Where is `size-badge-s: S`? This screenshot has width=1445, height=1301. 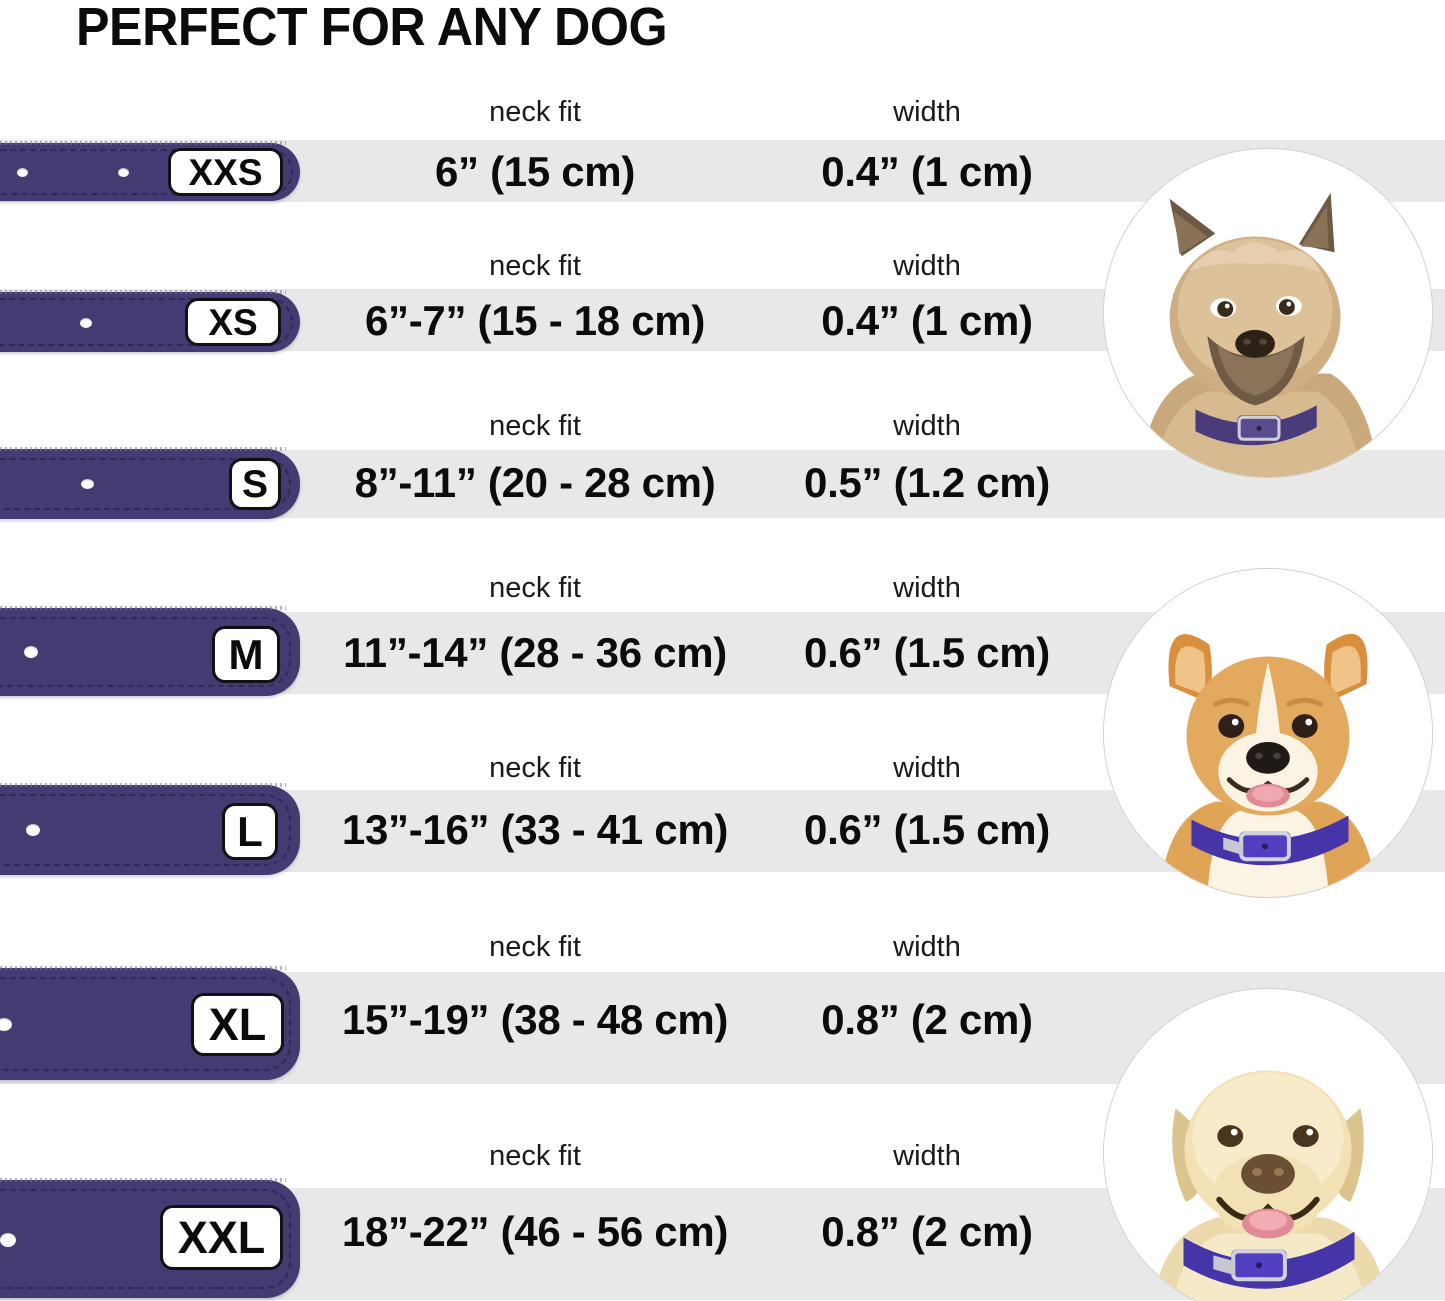
size-badge-s: S is located at coordinates (255, 484).